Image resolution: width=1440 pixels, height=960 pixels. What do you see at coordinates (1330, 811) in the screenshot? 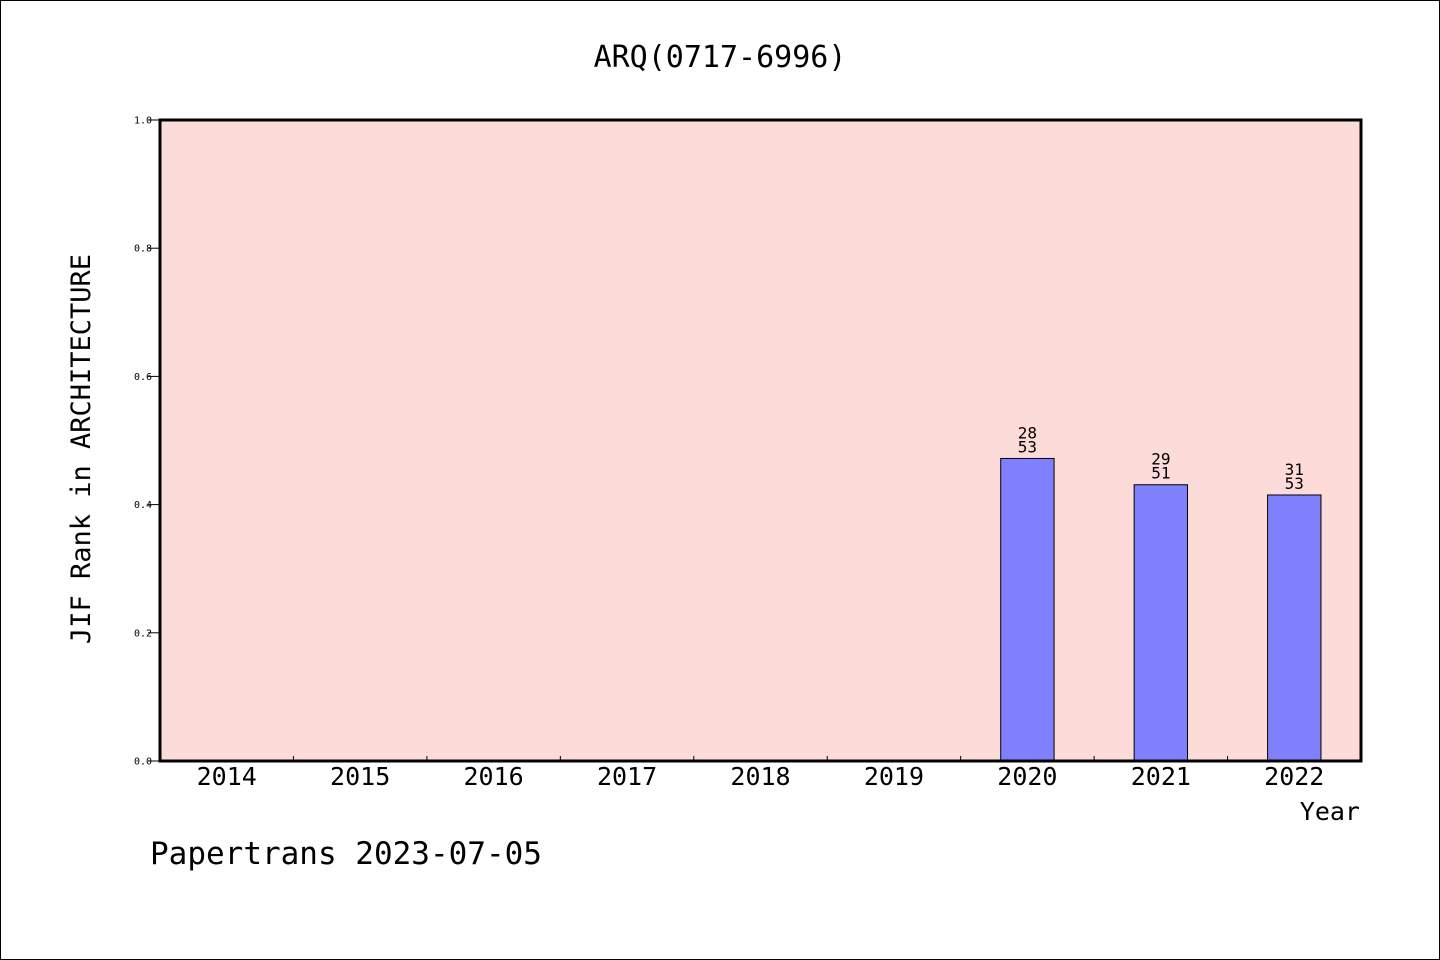
I see `x-axis-label: Year` at bounding box center [1330, 811].